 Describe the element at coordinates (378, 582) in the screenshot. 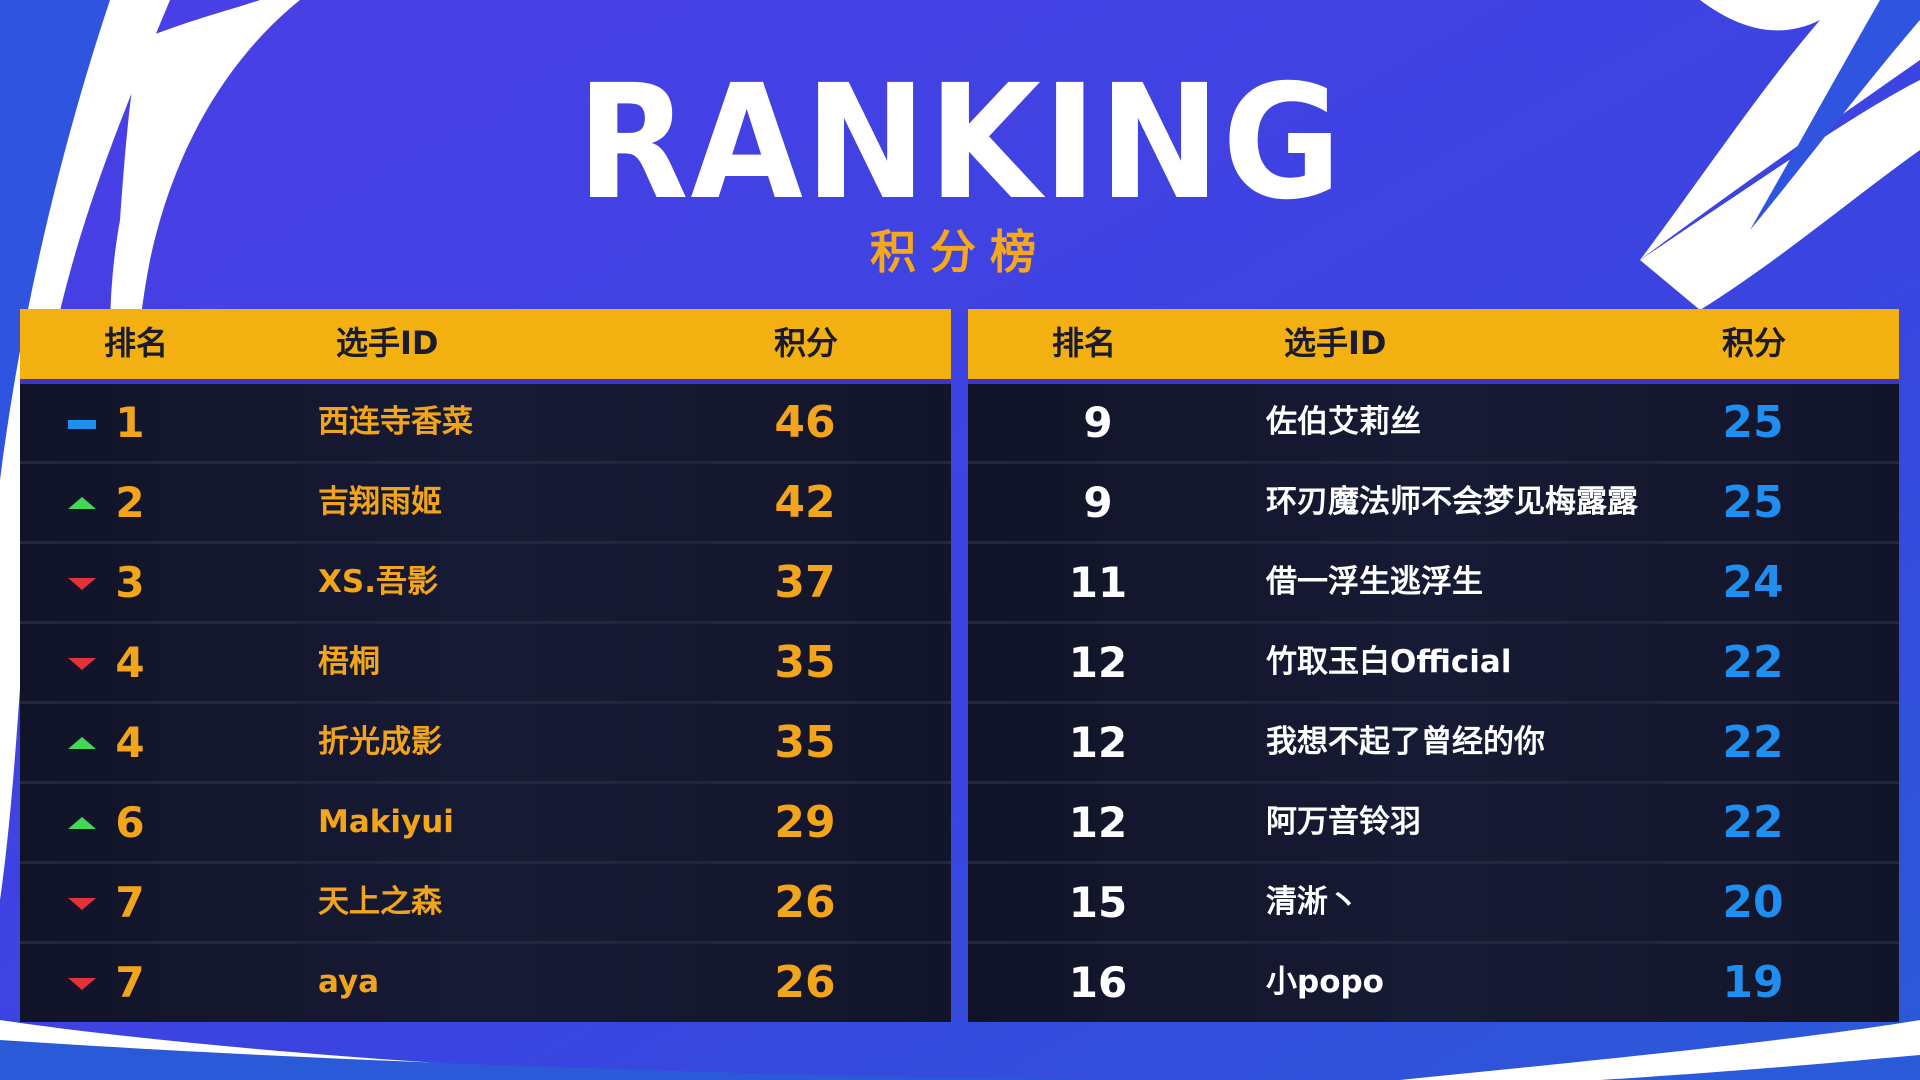

I see `player-id-cell: XS.吾影` at that location.